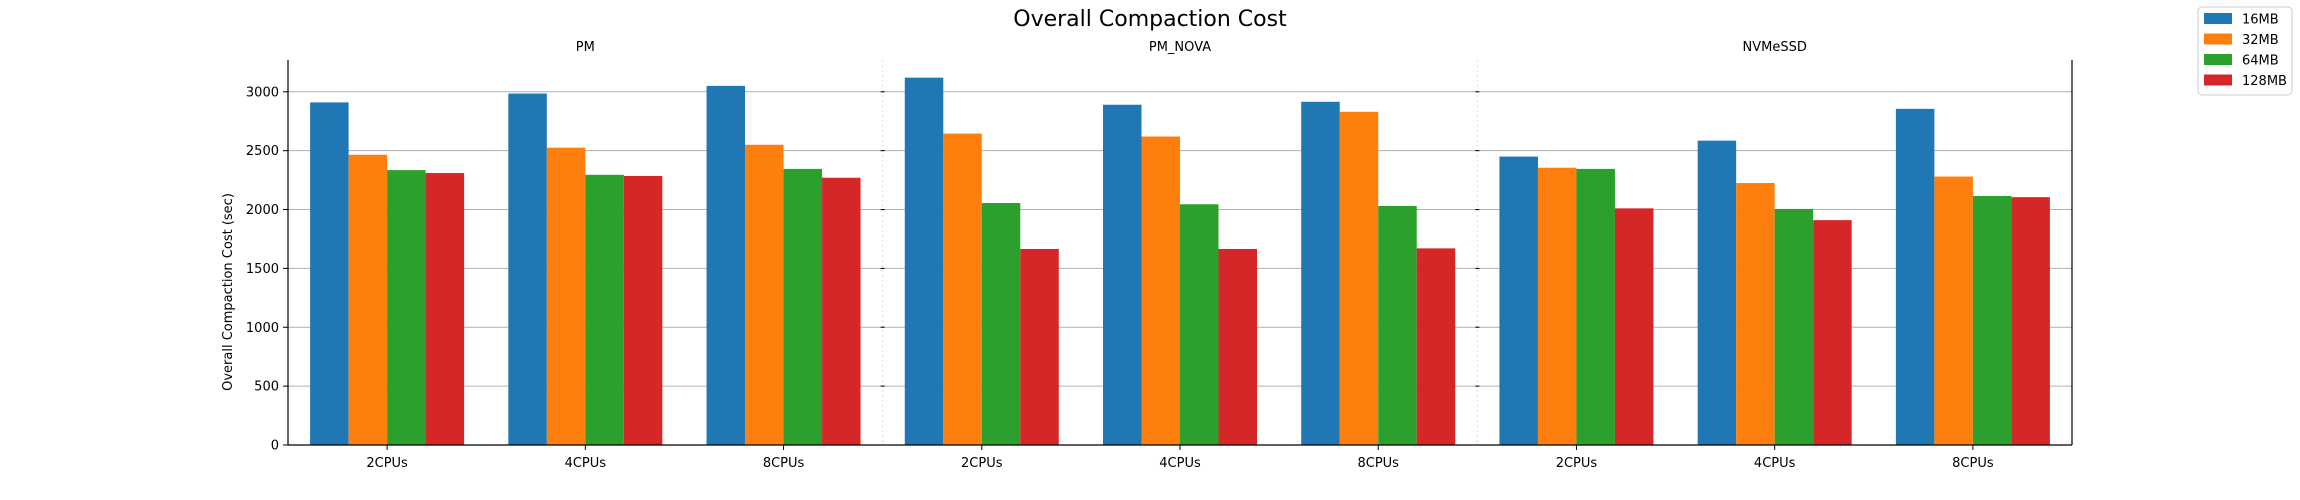 This screenshot has width=2300, height=500. Describe the element at coordinates (1180, 47) in the screenshot. I see `panel-title: PM_NOVA` at that location.